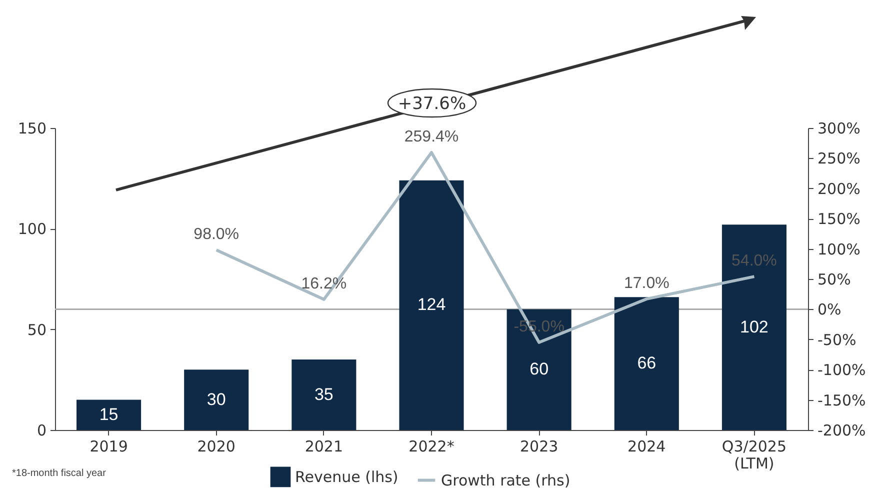 The width and height of the screenshot is (885, 489). What do you see at coordinates (432, 104) in the screenshot?
I see `text: +37.6%` at bounding box center [432, 104].